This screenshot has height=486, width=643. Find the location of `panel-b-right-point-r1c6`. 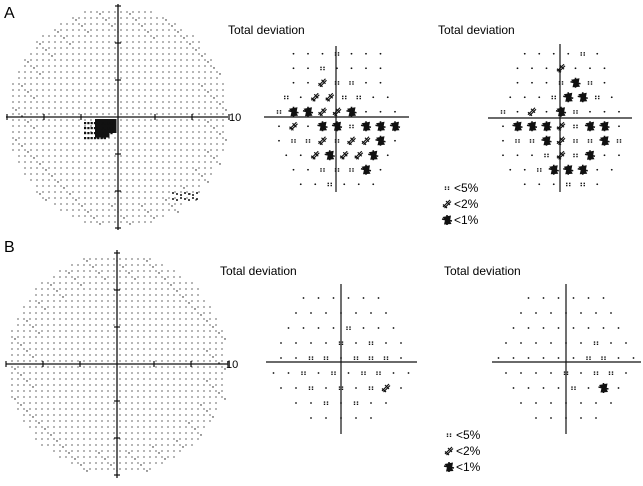

panel-b-right-point-r1c6 is located at coordinates (603, 298).